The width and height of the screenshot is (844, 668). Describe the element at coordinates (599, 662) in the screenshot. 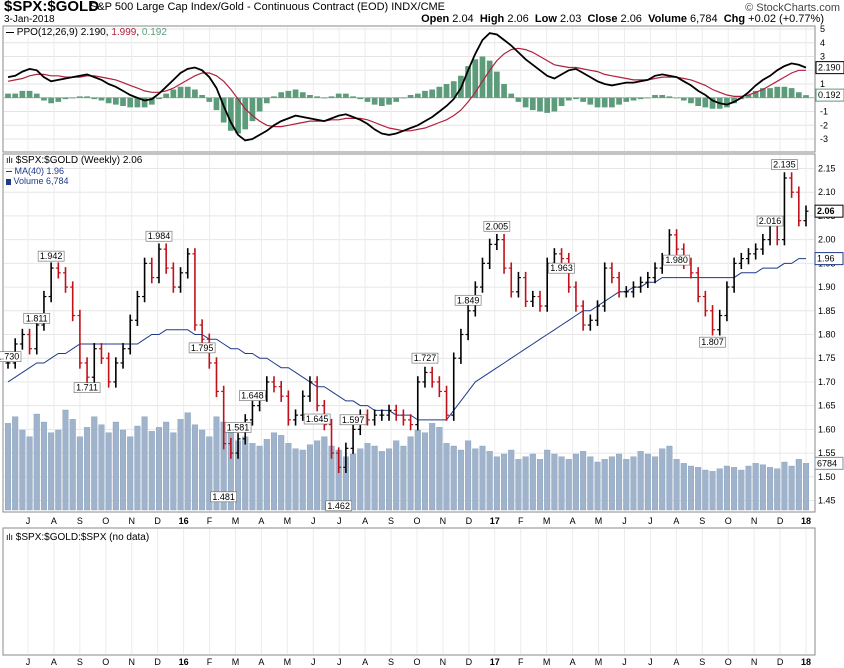

I see `lower-x-tick-label: M` at that location.